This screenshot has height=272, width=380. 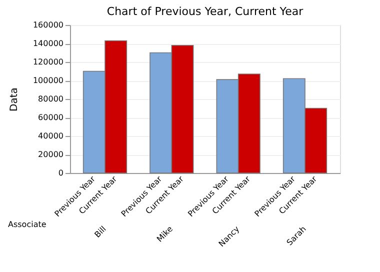 What do you see at coordinates (48, 80) in the screenshot?
I see `y-tick-label: 100000` at bounding box center [48, 80].